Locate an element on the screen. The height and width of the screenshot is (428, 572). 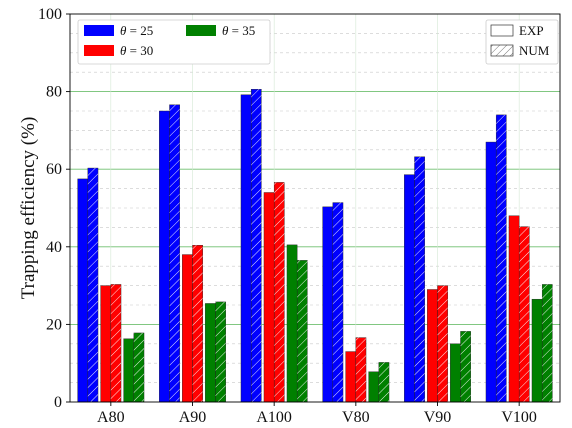
legend-label-series-2: θ = 30 is located at coordinates (136, 50).